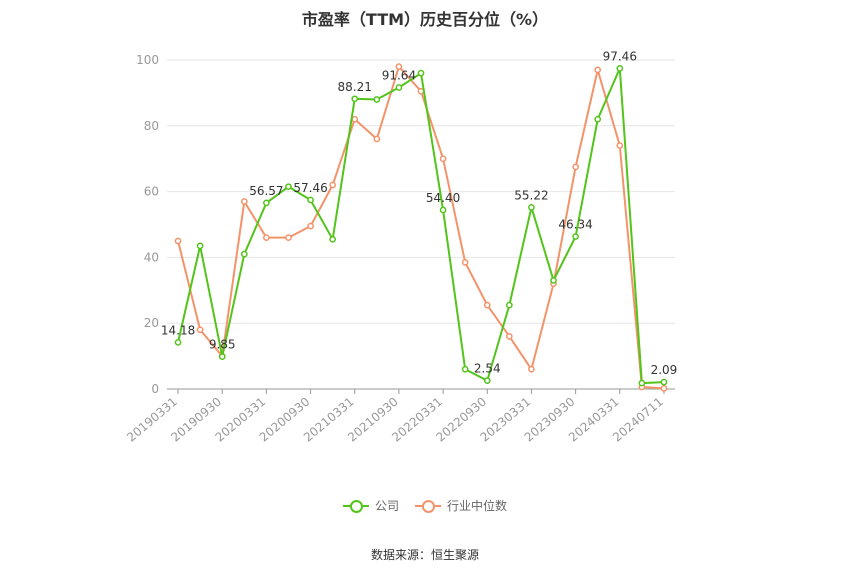 The height and width of the screenshot is (575, 850). What do you see at coordinates (487, 369) in the screenshot?
I see `data-label: 2.54` at bounding box center [487, 369].